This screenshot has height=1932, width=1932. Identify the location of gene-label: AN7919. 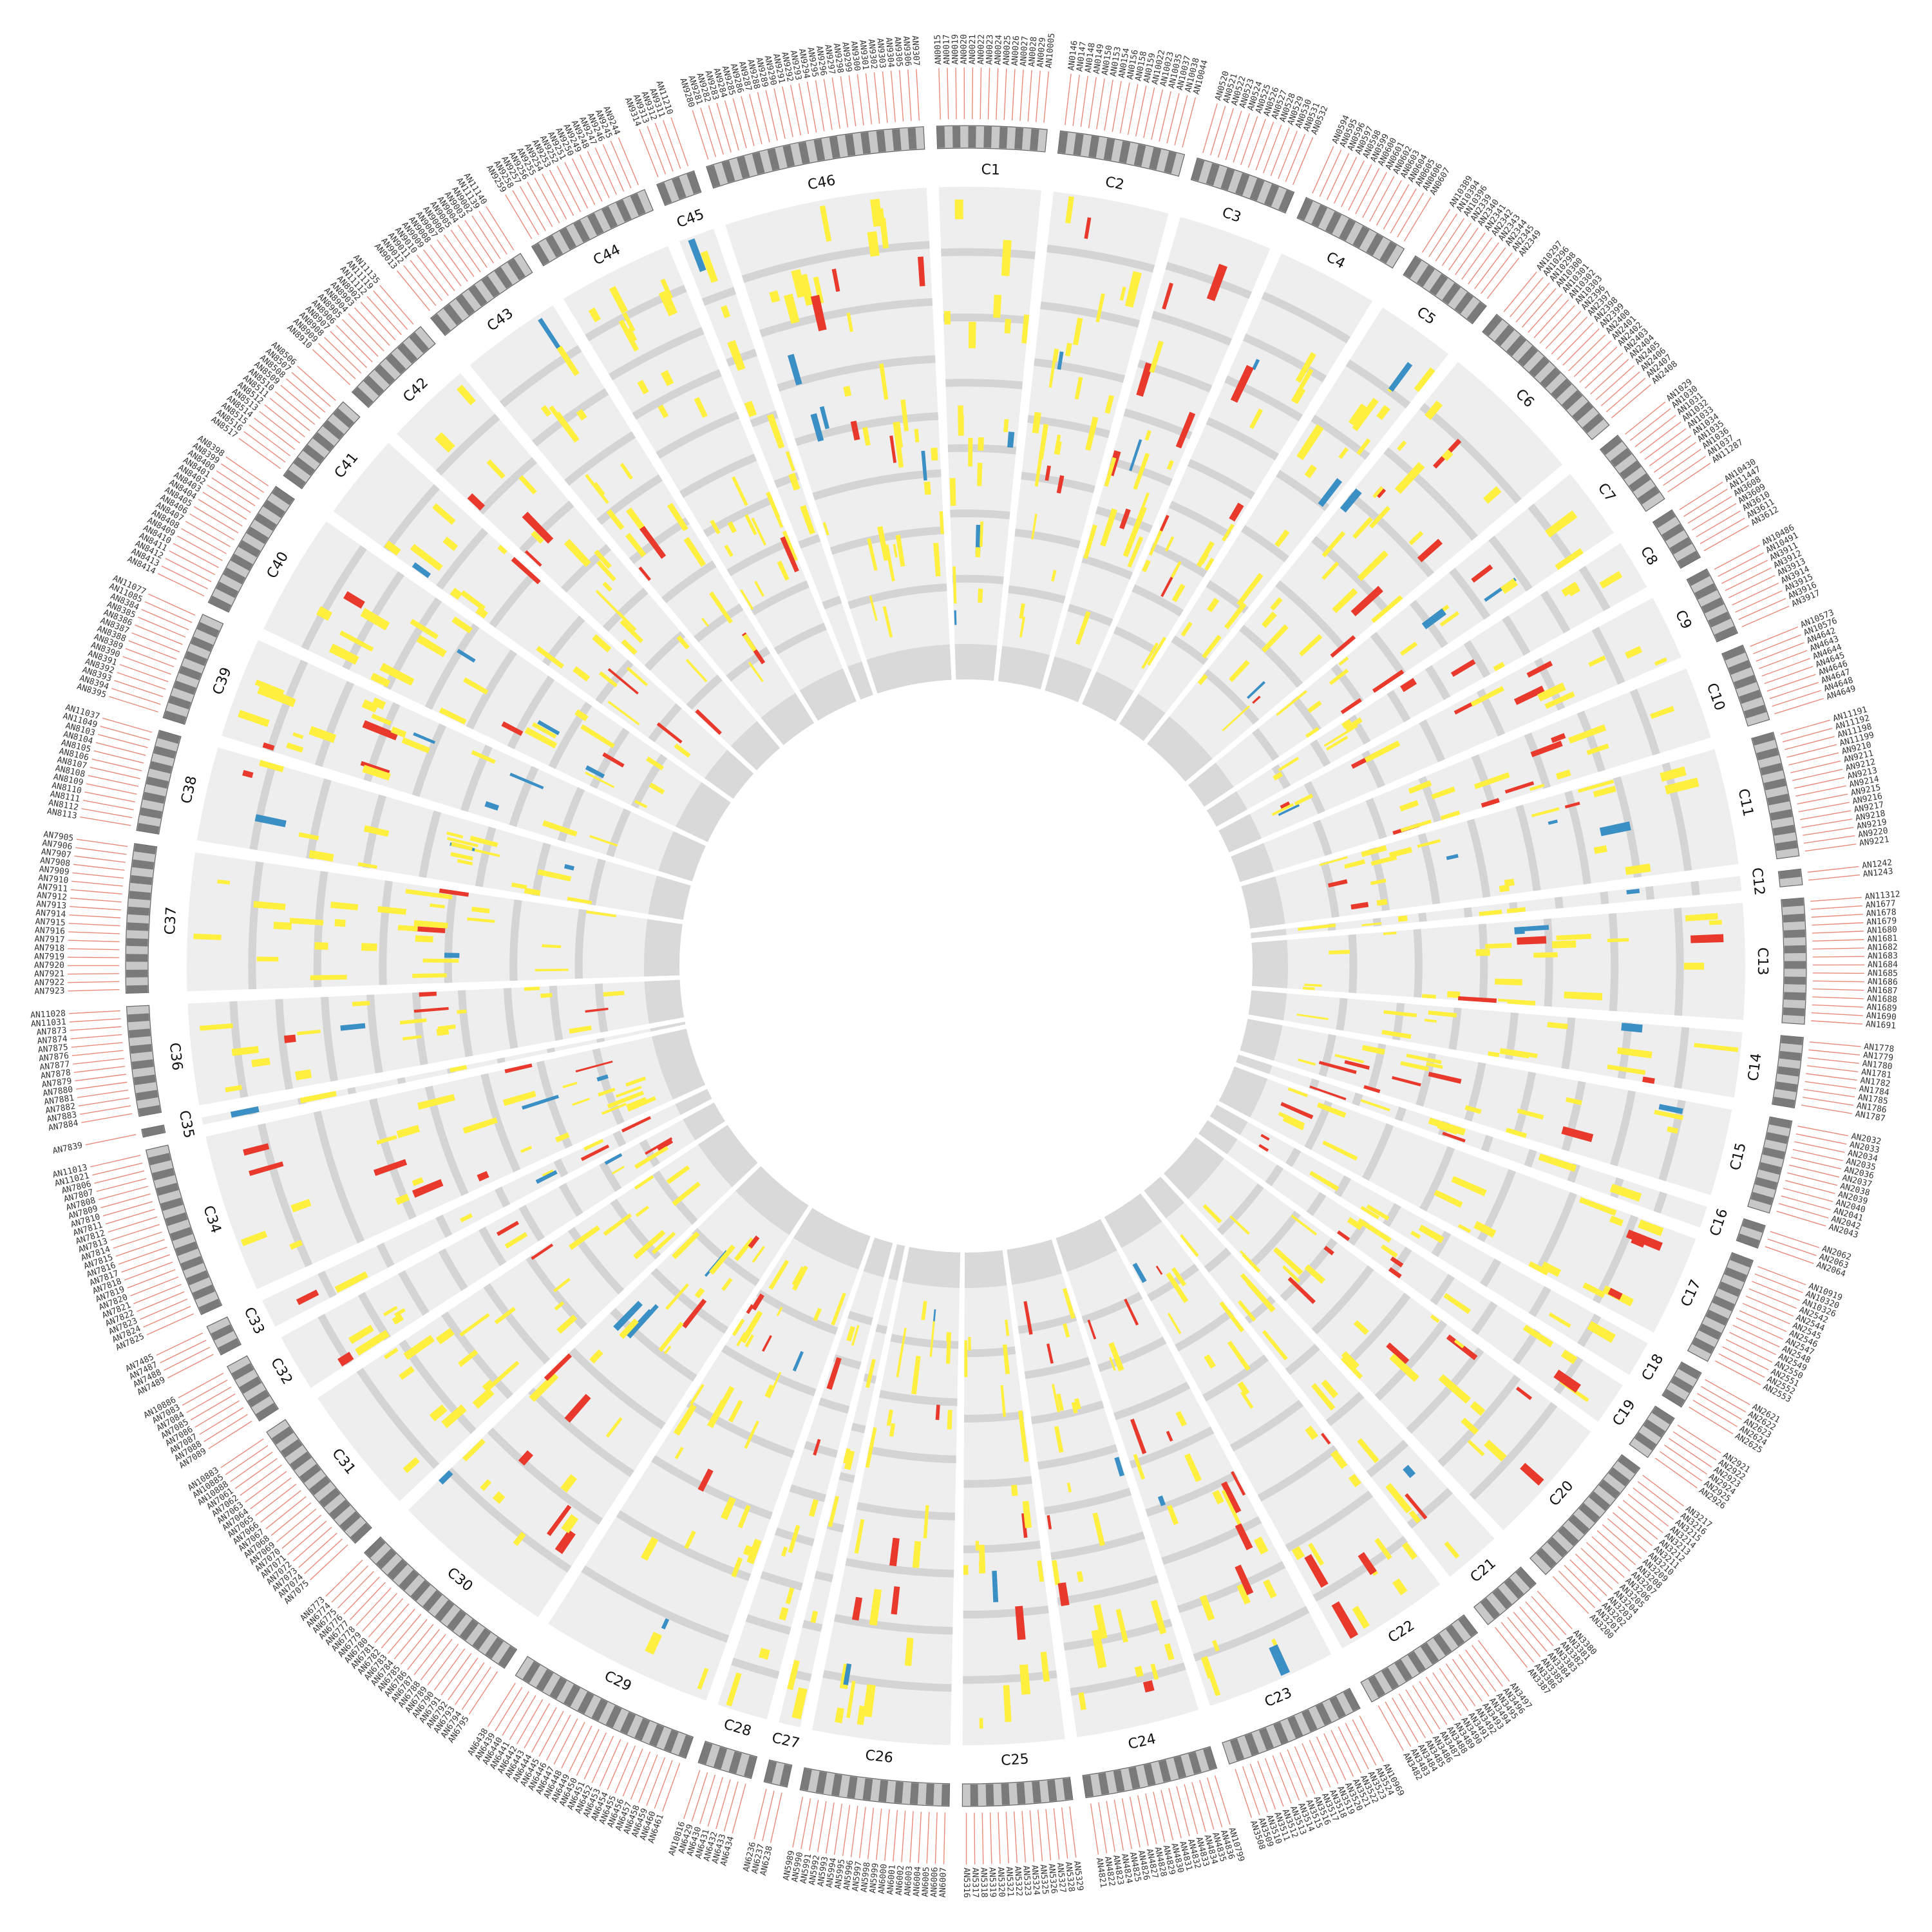
(49, 956).